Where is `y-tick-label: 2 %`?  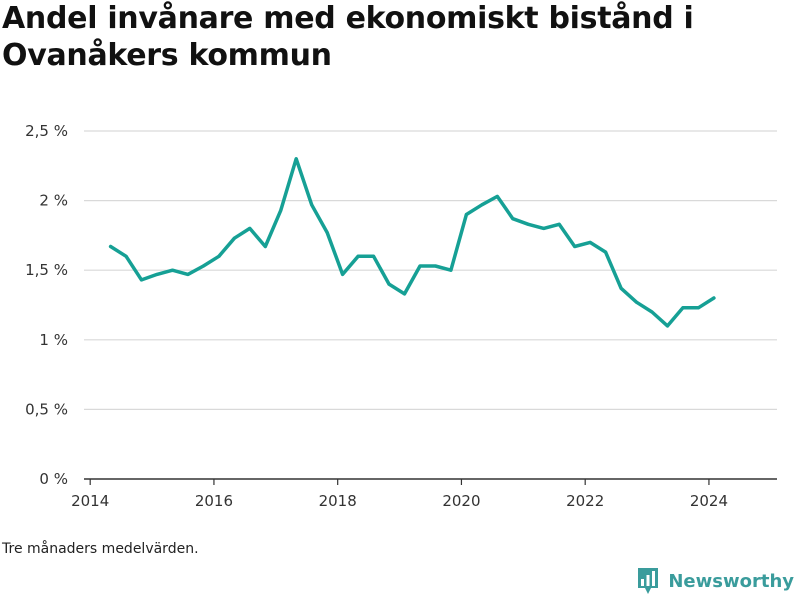
y-tick-label: 2 % is located at coordinates (53, 201).